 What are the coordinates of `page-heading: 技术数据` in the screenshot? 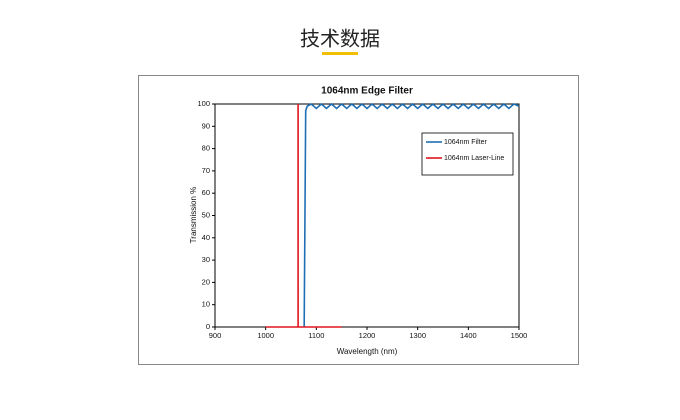 It's located at (340, 38).